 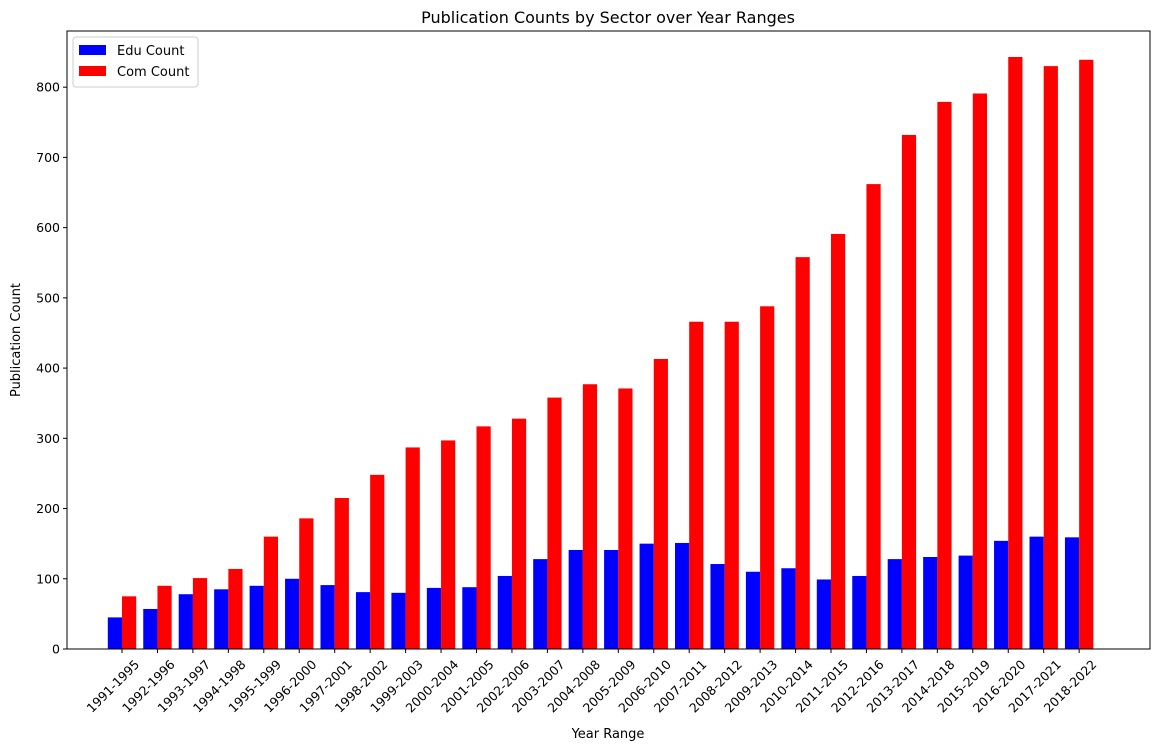 I want to click on y-axis-title: Publication Count, so click(x=16, y=340).